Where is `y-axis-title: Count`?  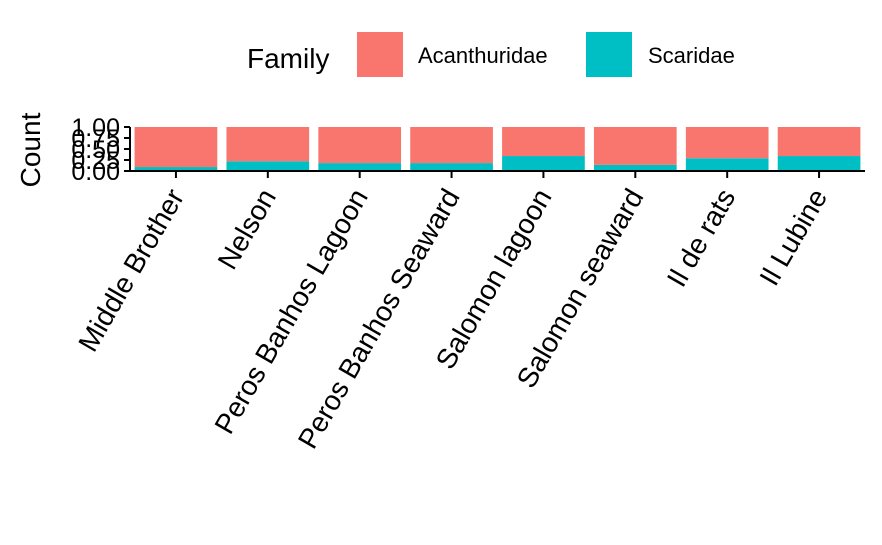
y-axis-title: Count is located at coordinates (30, 149).